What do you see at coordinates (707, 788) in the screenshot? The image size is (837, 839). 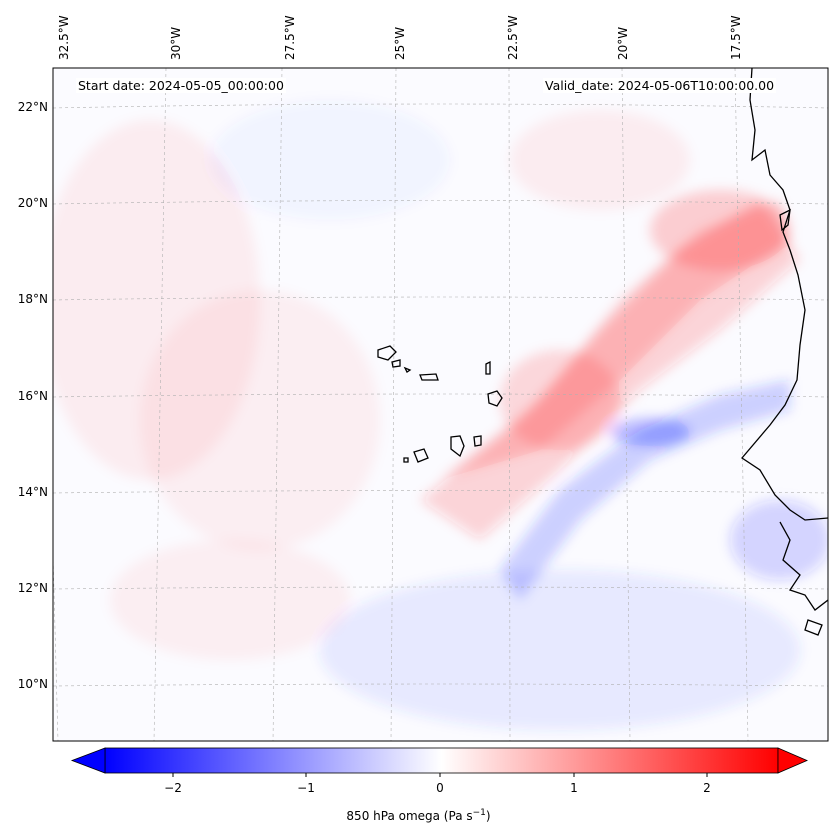 I see `colorbar-tick: 2` at bounding box center [707, 788].